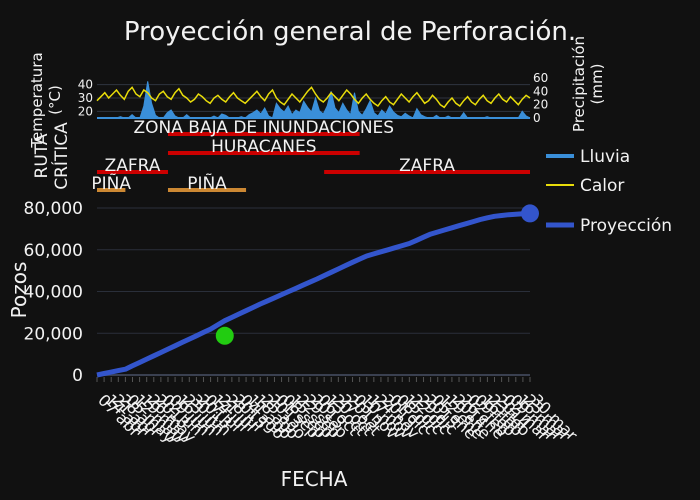 Image resolution: width=700 pixels, height=500 pixels. I want to click on legend: Lluvia Calor Proyección, so click(609, 191).